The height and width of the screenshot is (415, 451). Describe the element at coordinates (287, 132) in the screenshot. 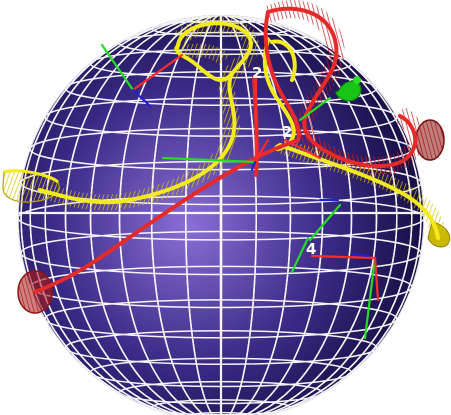

I see `frame-label-2-lower: 2` at that location.